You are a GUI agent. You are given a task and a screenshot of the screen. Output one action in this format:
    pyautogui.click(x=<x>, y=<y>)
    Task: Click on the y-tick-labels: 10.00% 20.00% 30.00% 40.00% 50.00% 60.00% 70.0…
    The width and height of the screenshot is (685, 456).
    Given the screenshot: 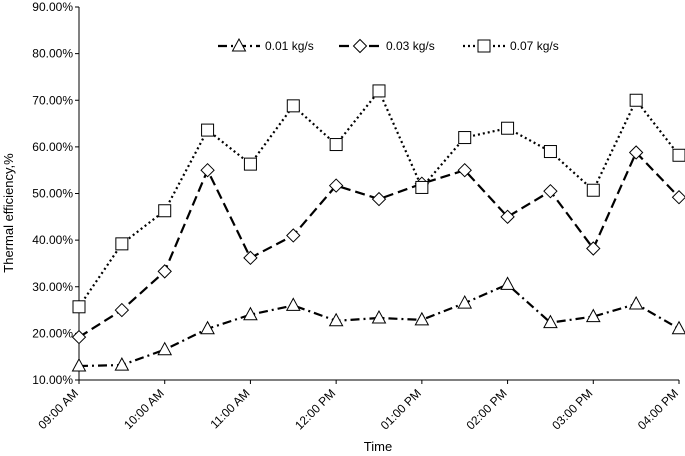 What is the action you would take?
    pyautogui.click(x=55, y=193)
    